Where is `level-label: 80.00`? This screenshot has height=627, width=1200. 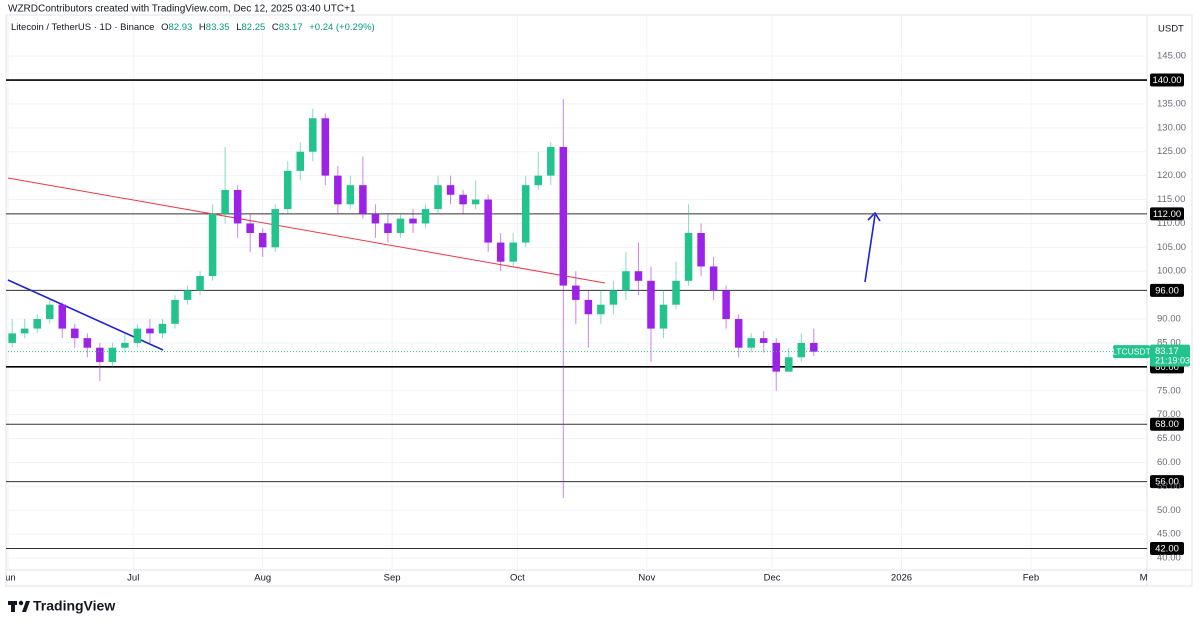
level-label: 80.00 is located at coordinates (1167, 367).